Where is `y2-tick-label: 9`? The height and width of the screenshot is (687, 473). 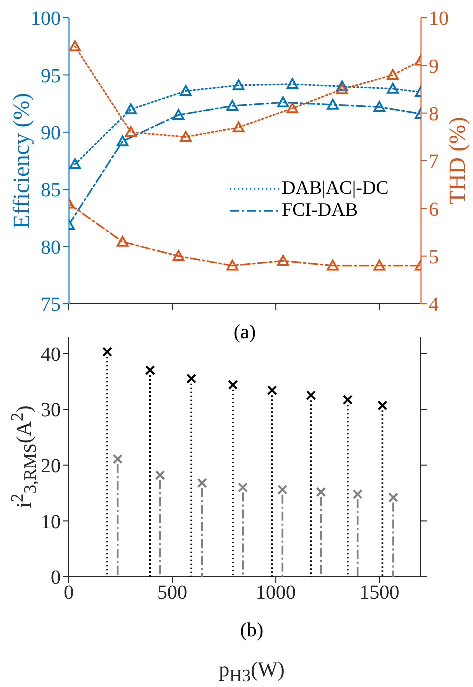 y2-tick-label: 9 is located at coordinates (434, 67).